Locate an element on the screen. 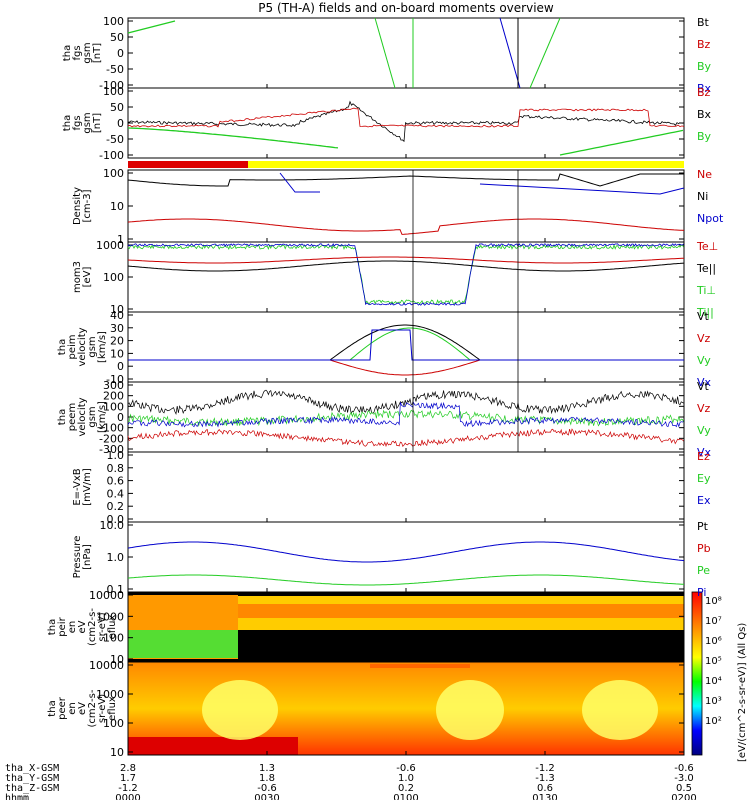  legend-Te: Te⊥ is located at coordinates (707, 246).